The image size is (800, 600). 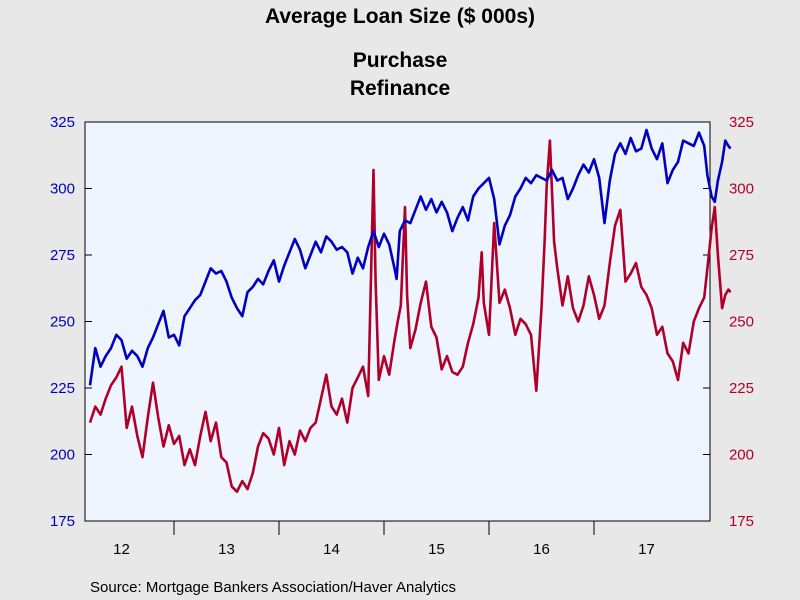 What do you see at coordinates (541, 549) in the screenshot?
I see `x-tick-label: 16` at bounding box center [541, 549].